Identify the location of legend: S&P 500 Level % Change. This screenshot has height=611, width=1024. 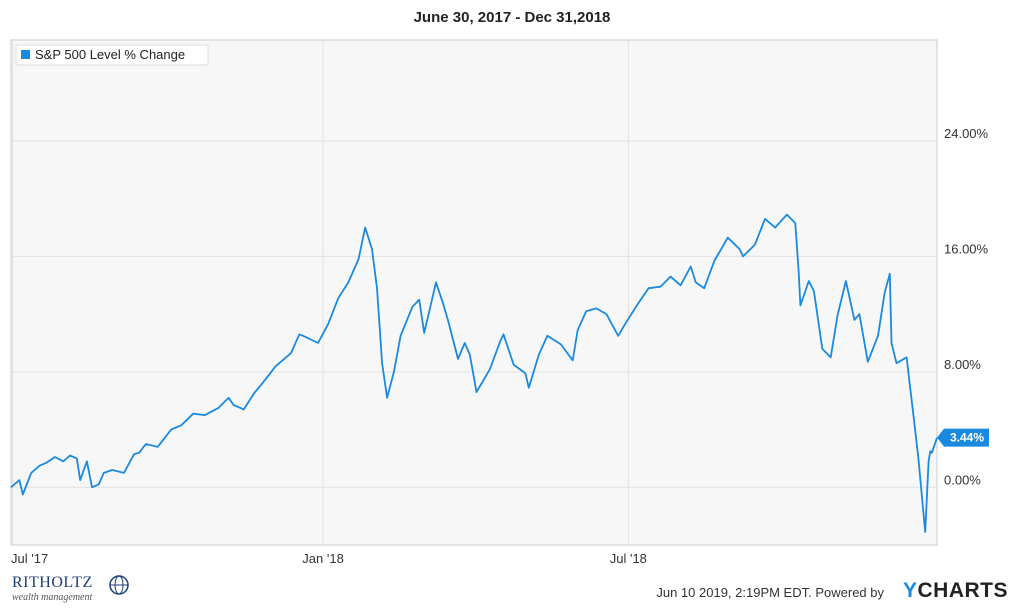
(112, 55).